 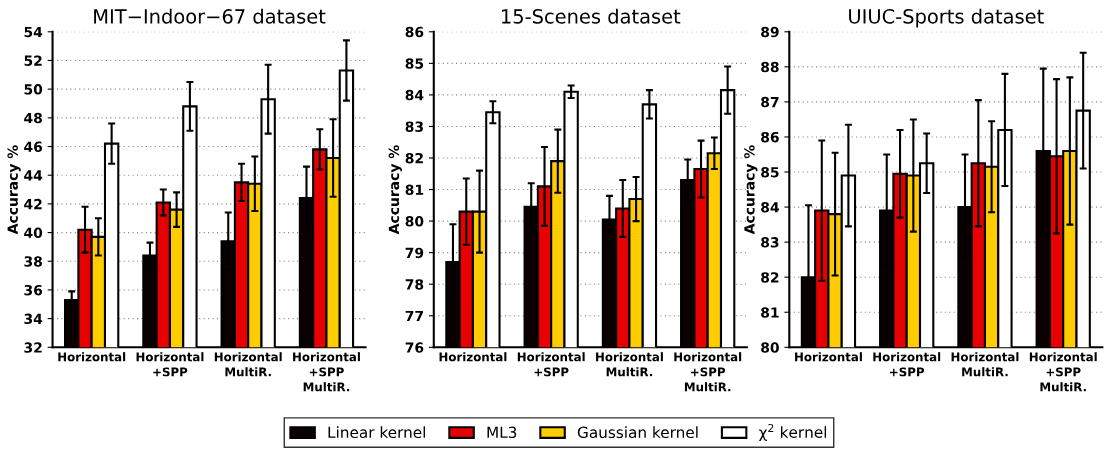 What do you see at coordinates (637, 432) in the screenshot?
I see `legend-label: Gaussian kernel` at bounding box center [637, 432].